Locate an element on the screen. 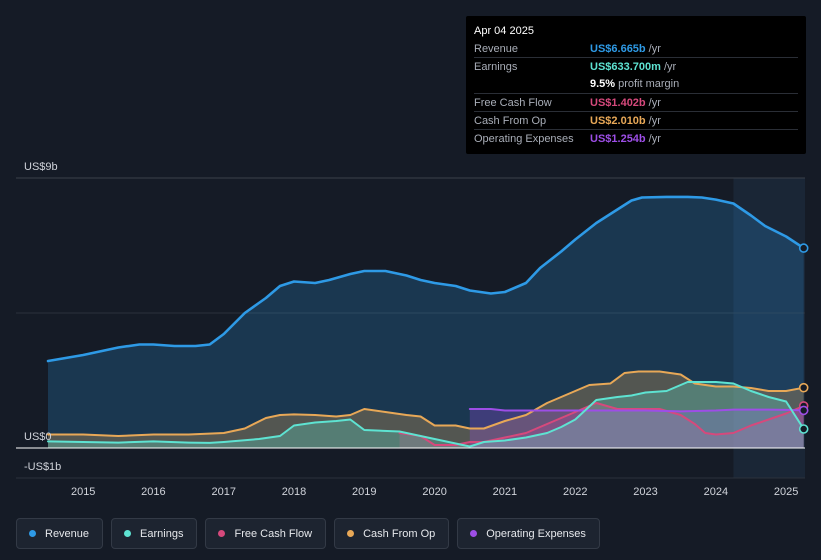 Image resolution: width=821 pixels, height=560 pixels. end-marker-revenue is located at coordinates (803, 248).